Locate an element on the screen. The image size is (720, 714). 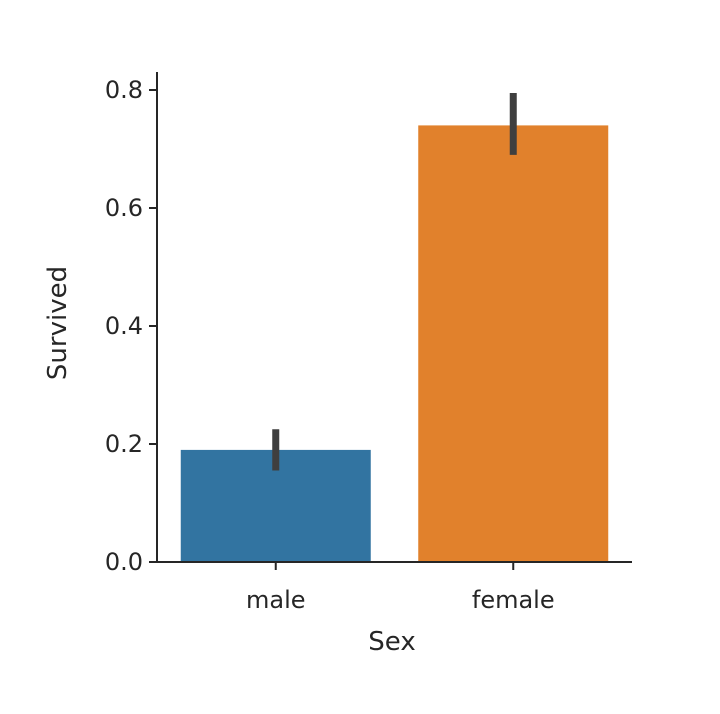
x-tick-label-female: female is located at coordinates (513, 600).